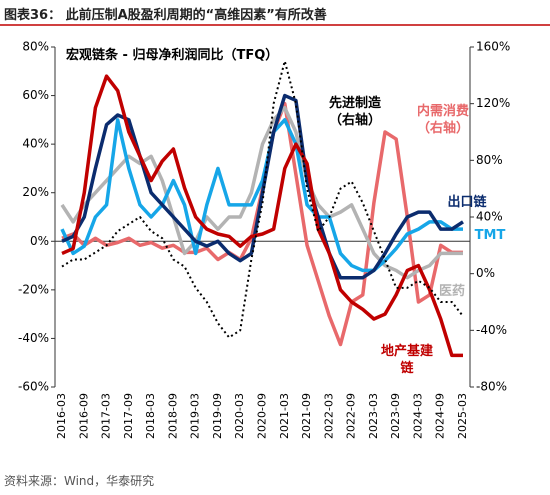 The width and height of the screenshot is (550, 495). I want to click on source-note: 资料来源：Wind，华泰研究, so click(79, 481).